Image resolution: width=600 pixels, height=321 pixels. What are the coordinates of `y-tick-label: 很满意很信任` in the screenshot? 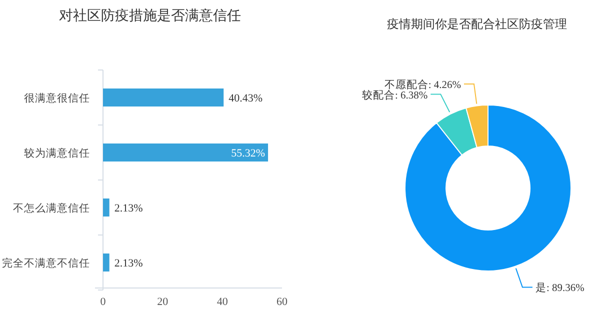 It's located at (57, 98).